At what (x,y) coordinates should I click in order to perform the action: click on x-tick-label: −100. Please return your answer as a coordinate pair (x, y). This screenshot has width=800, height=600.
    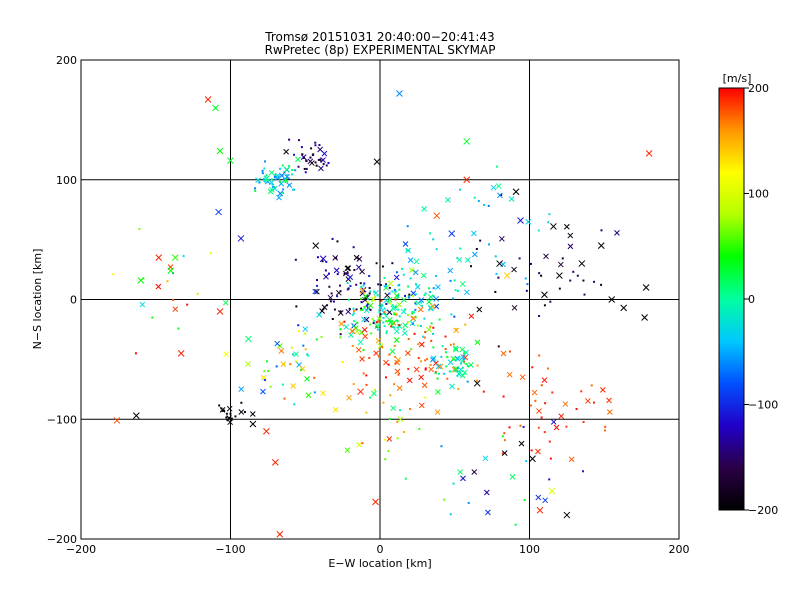
    Looking at the image, I should click on (230, 549).